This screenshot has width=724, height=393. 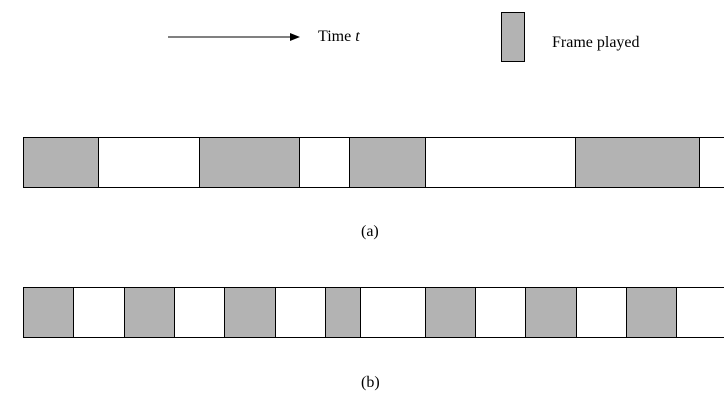 I want to click on time-label-text: Time, so click(x=335, y=36).